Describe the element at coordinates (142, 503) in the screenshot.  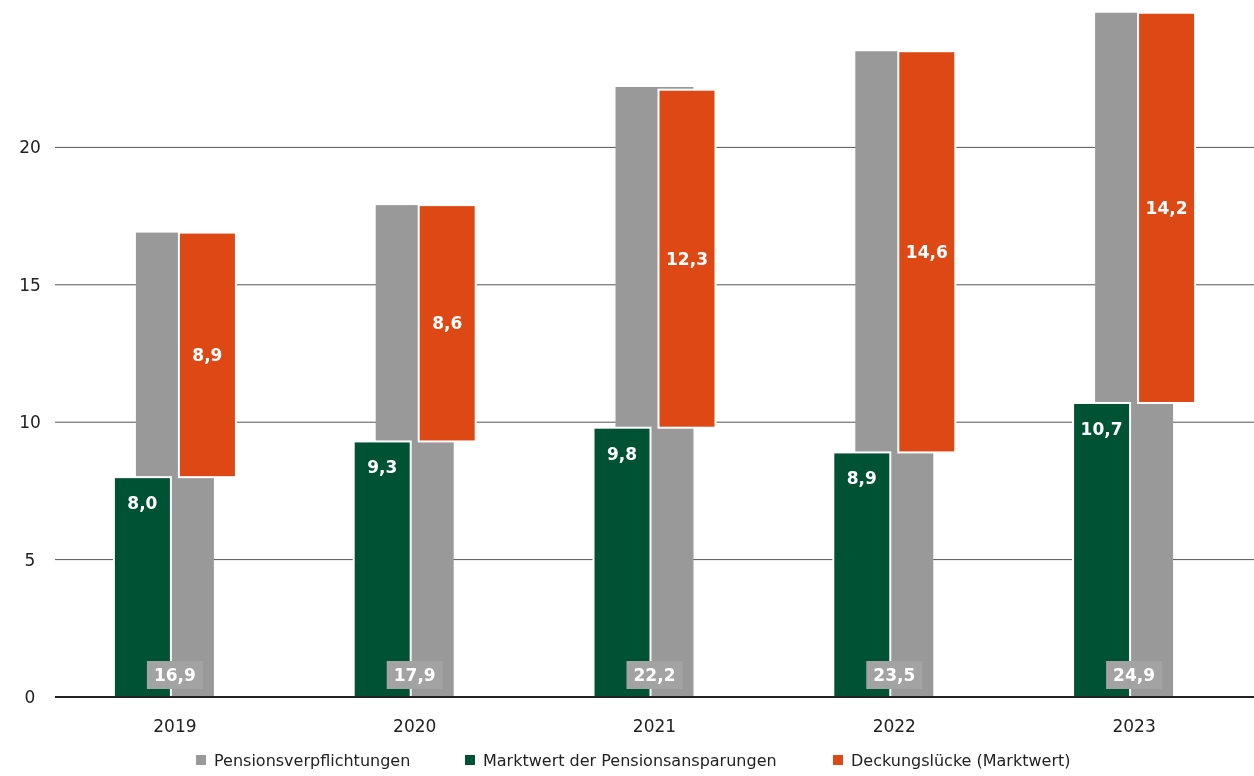
I see `data-label: 8,0` at that location.